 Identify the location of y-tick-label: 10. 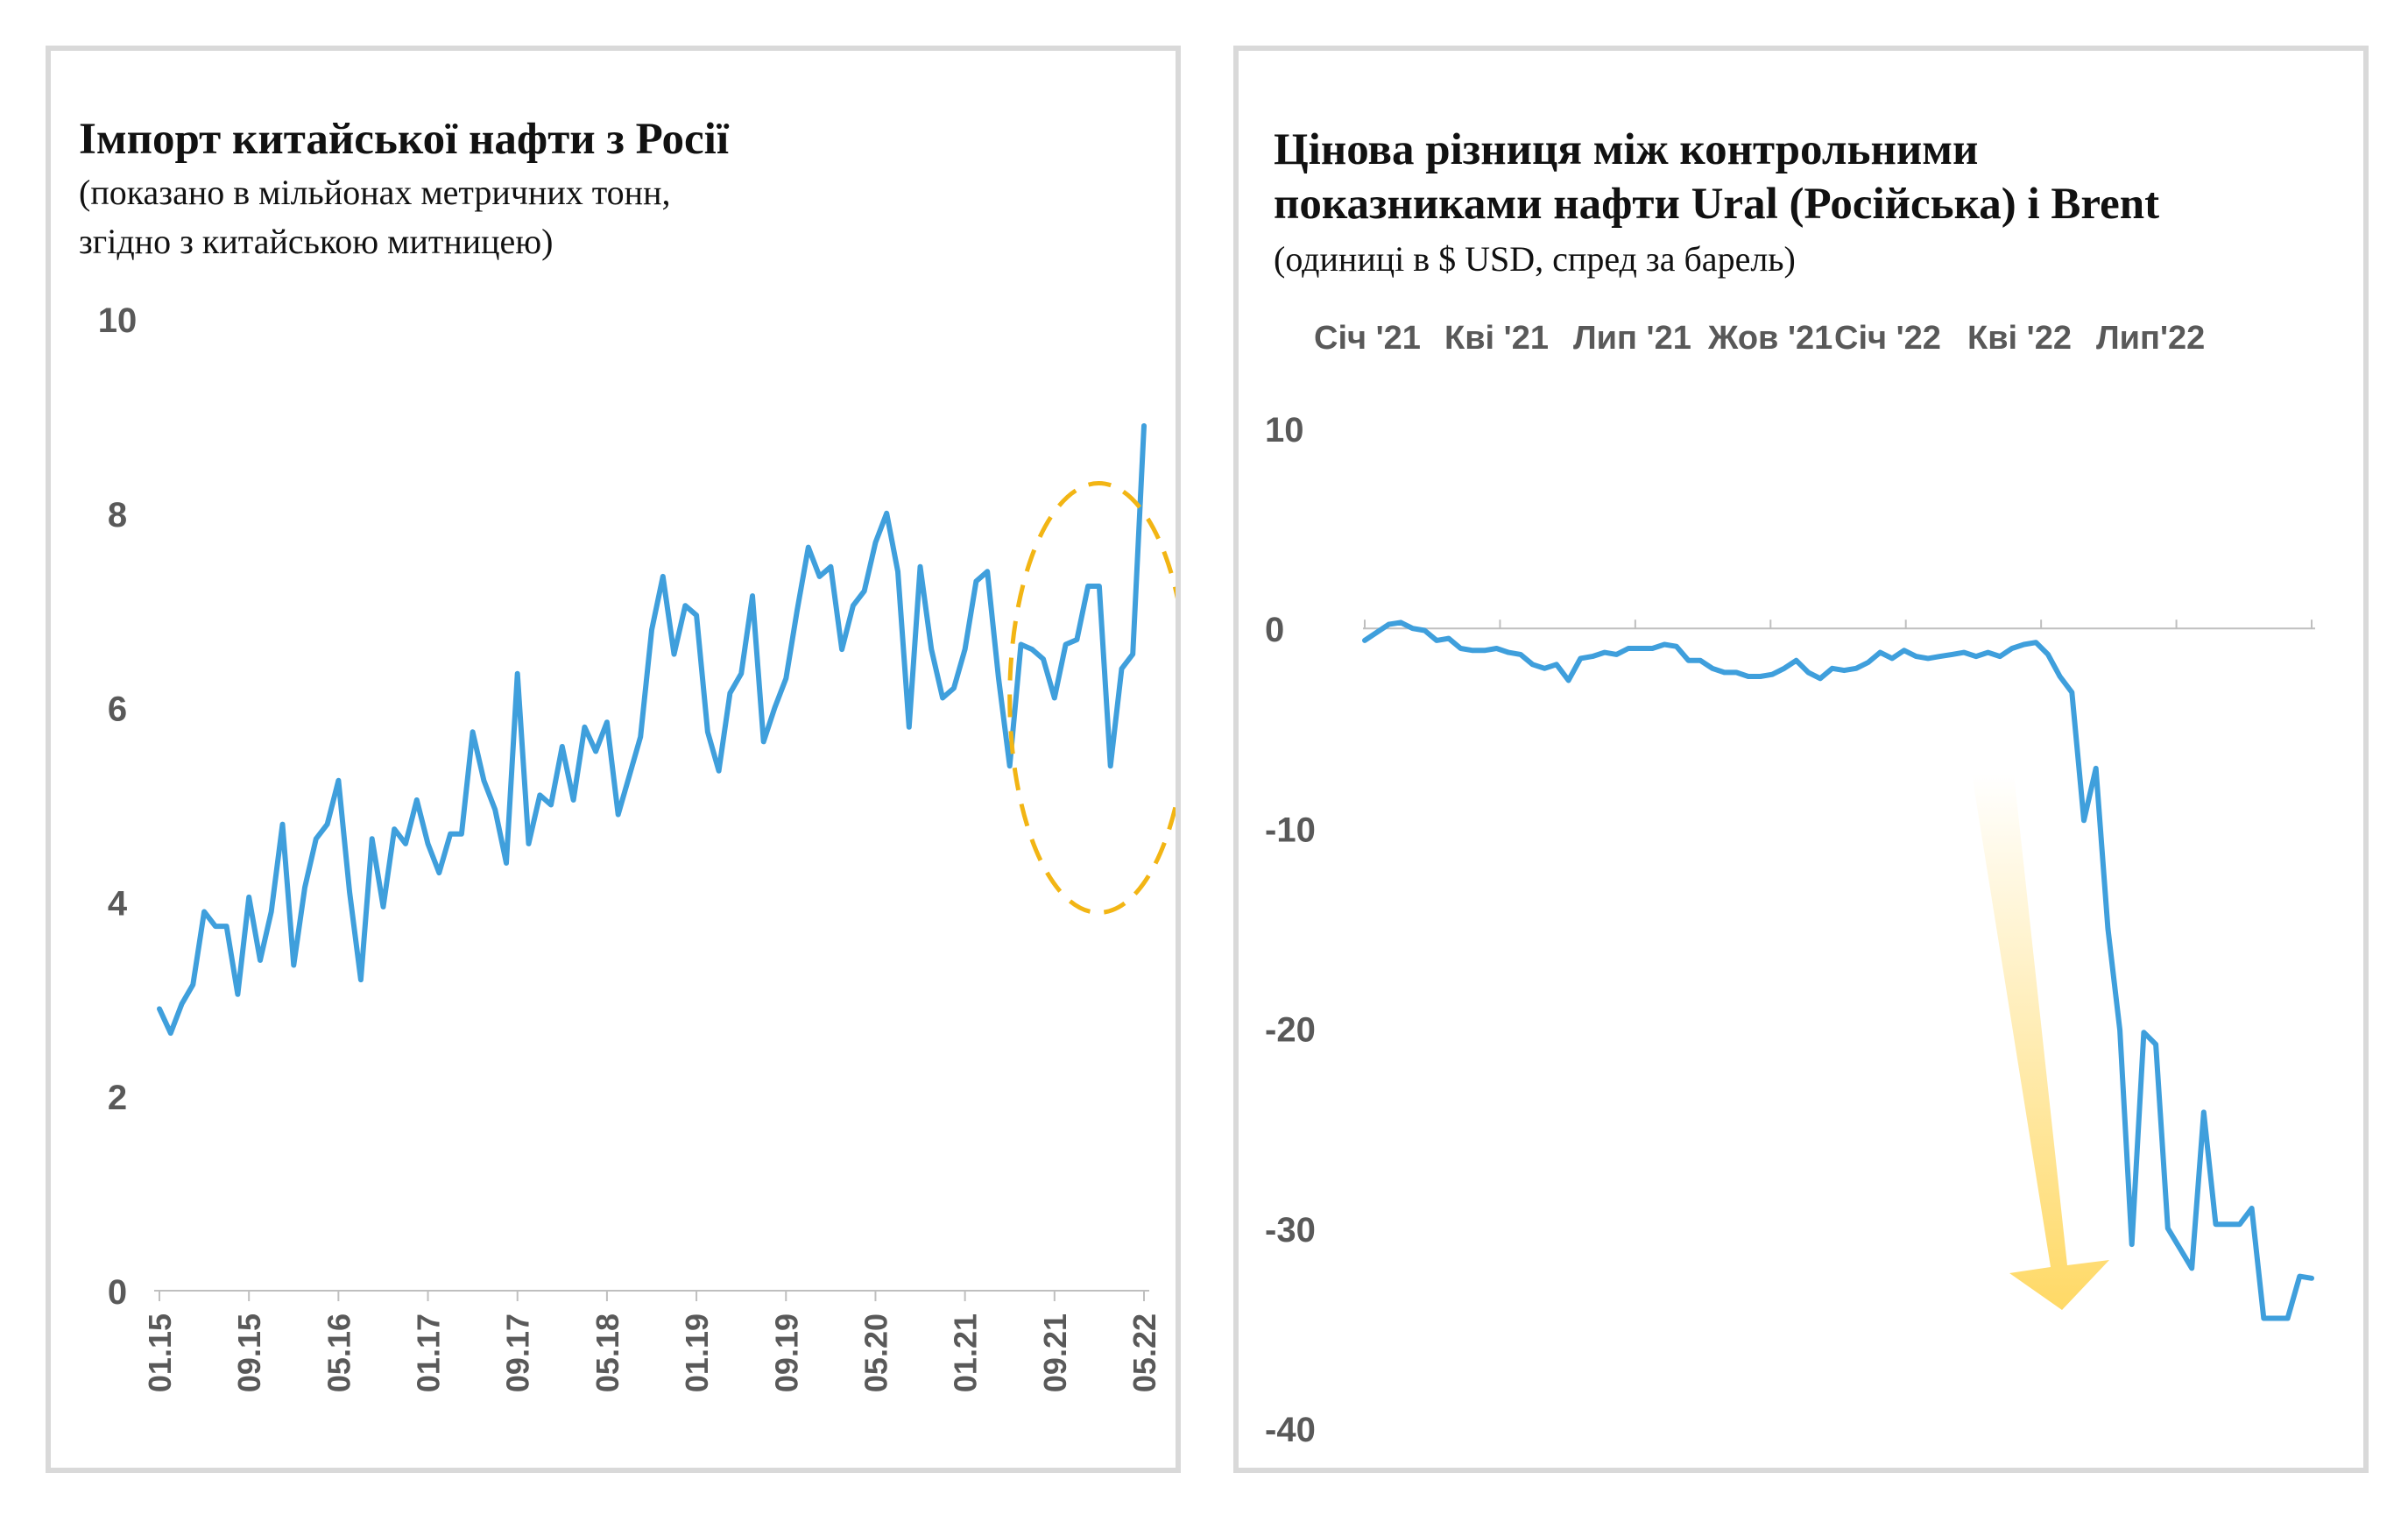
(118, 320).